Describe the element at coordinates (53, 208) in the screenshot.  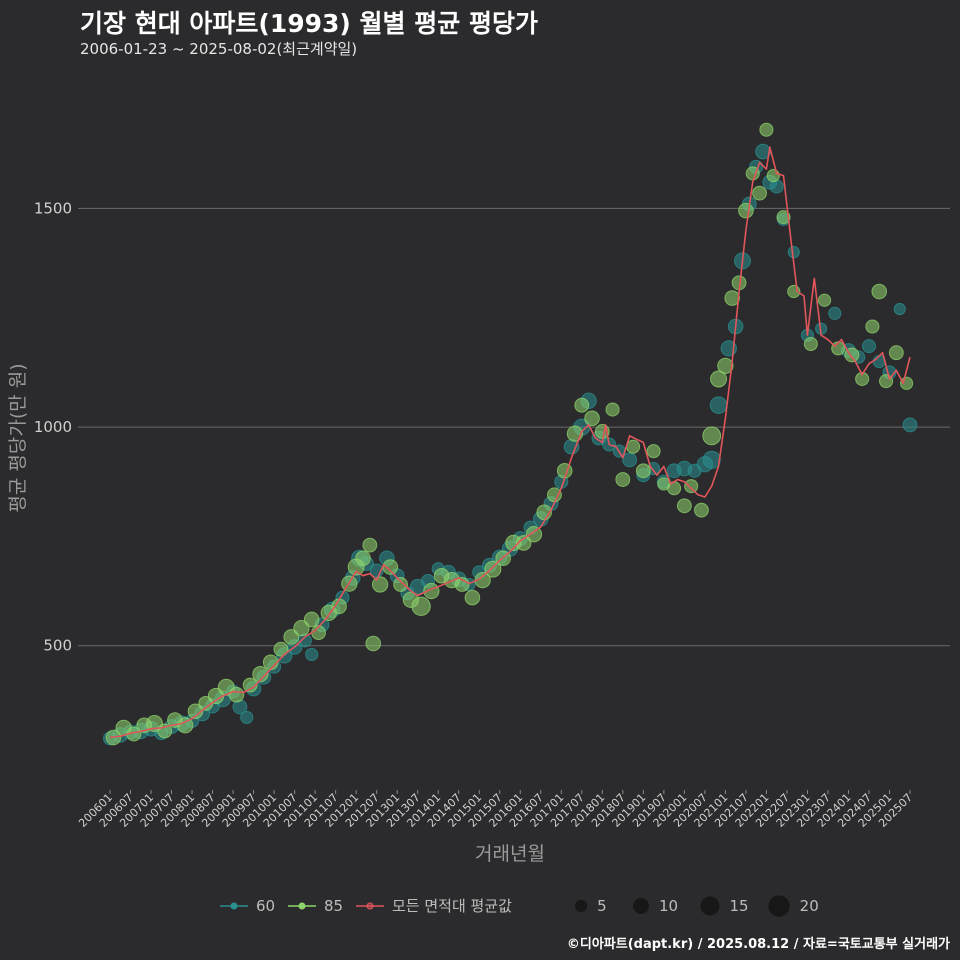
I see `y-tick-1500: 1500` at that location.